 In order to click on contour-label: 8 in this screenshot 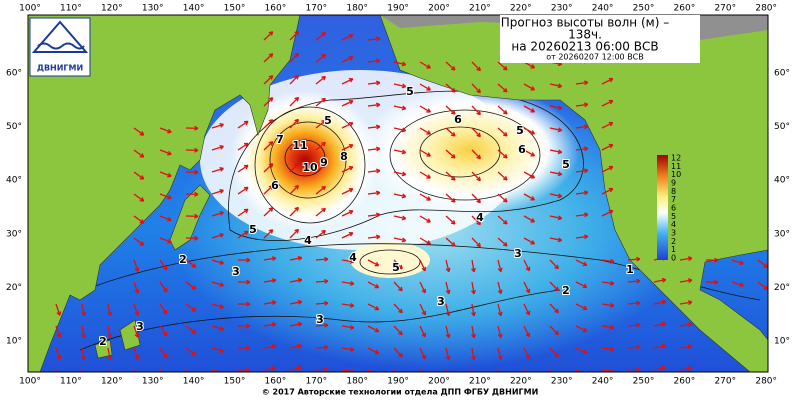, I will do `click(344, 156)`.